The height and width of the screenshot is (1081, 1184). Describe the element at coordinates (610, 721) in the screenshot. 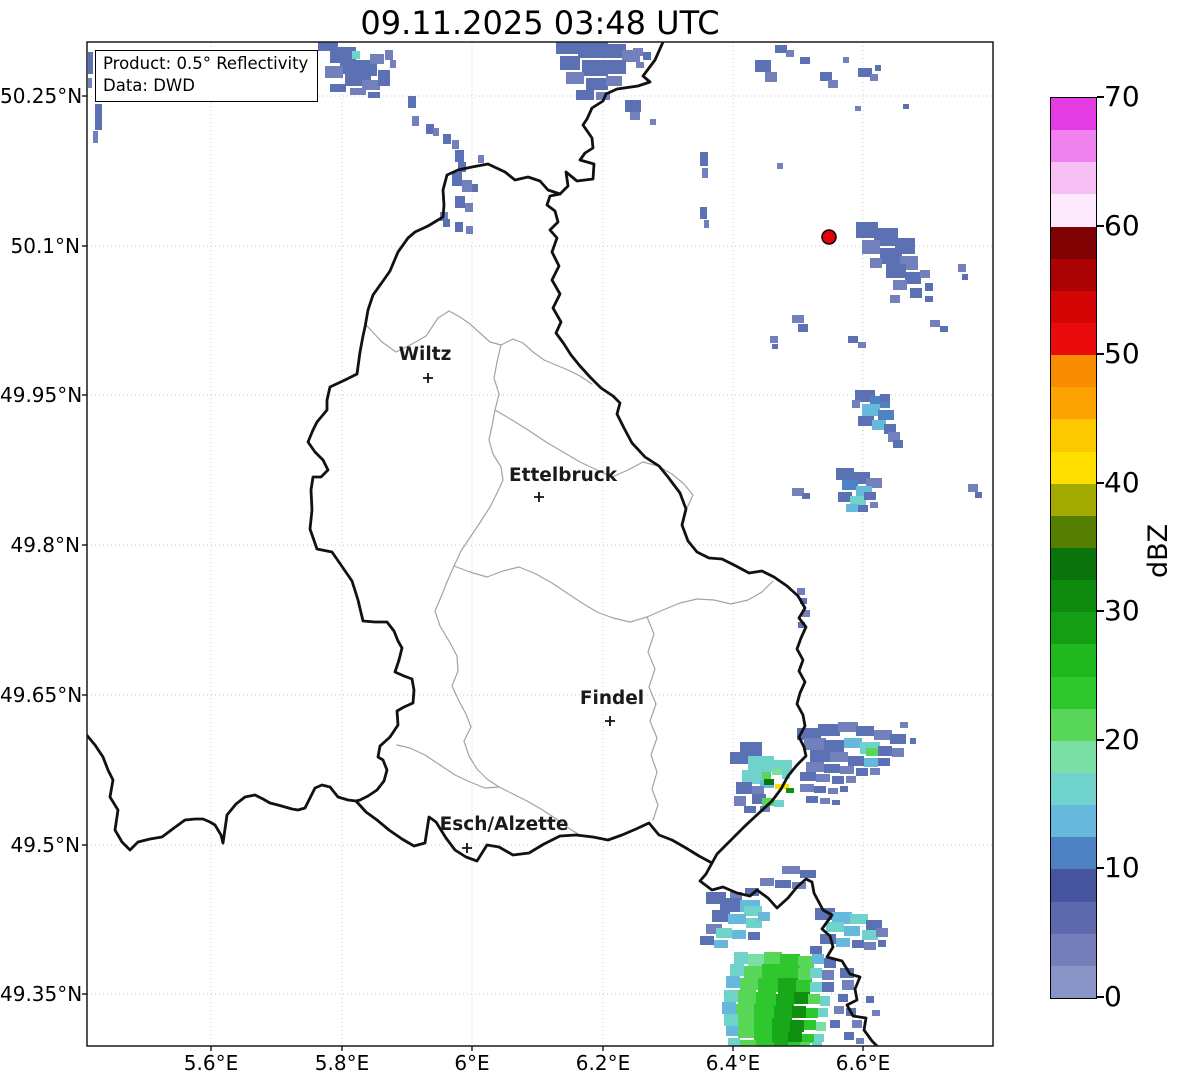

I see `city-marker-icon` at that location.